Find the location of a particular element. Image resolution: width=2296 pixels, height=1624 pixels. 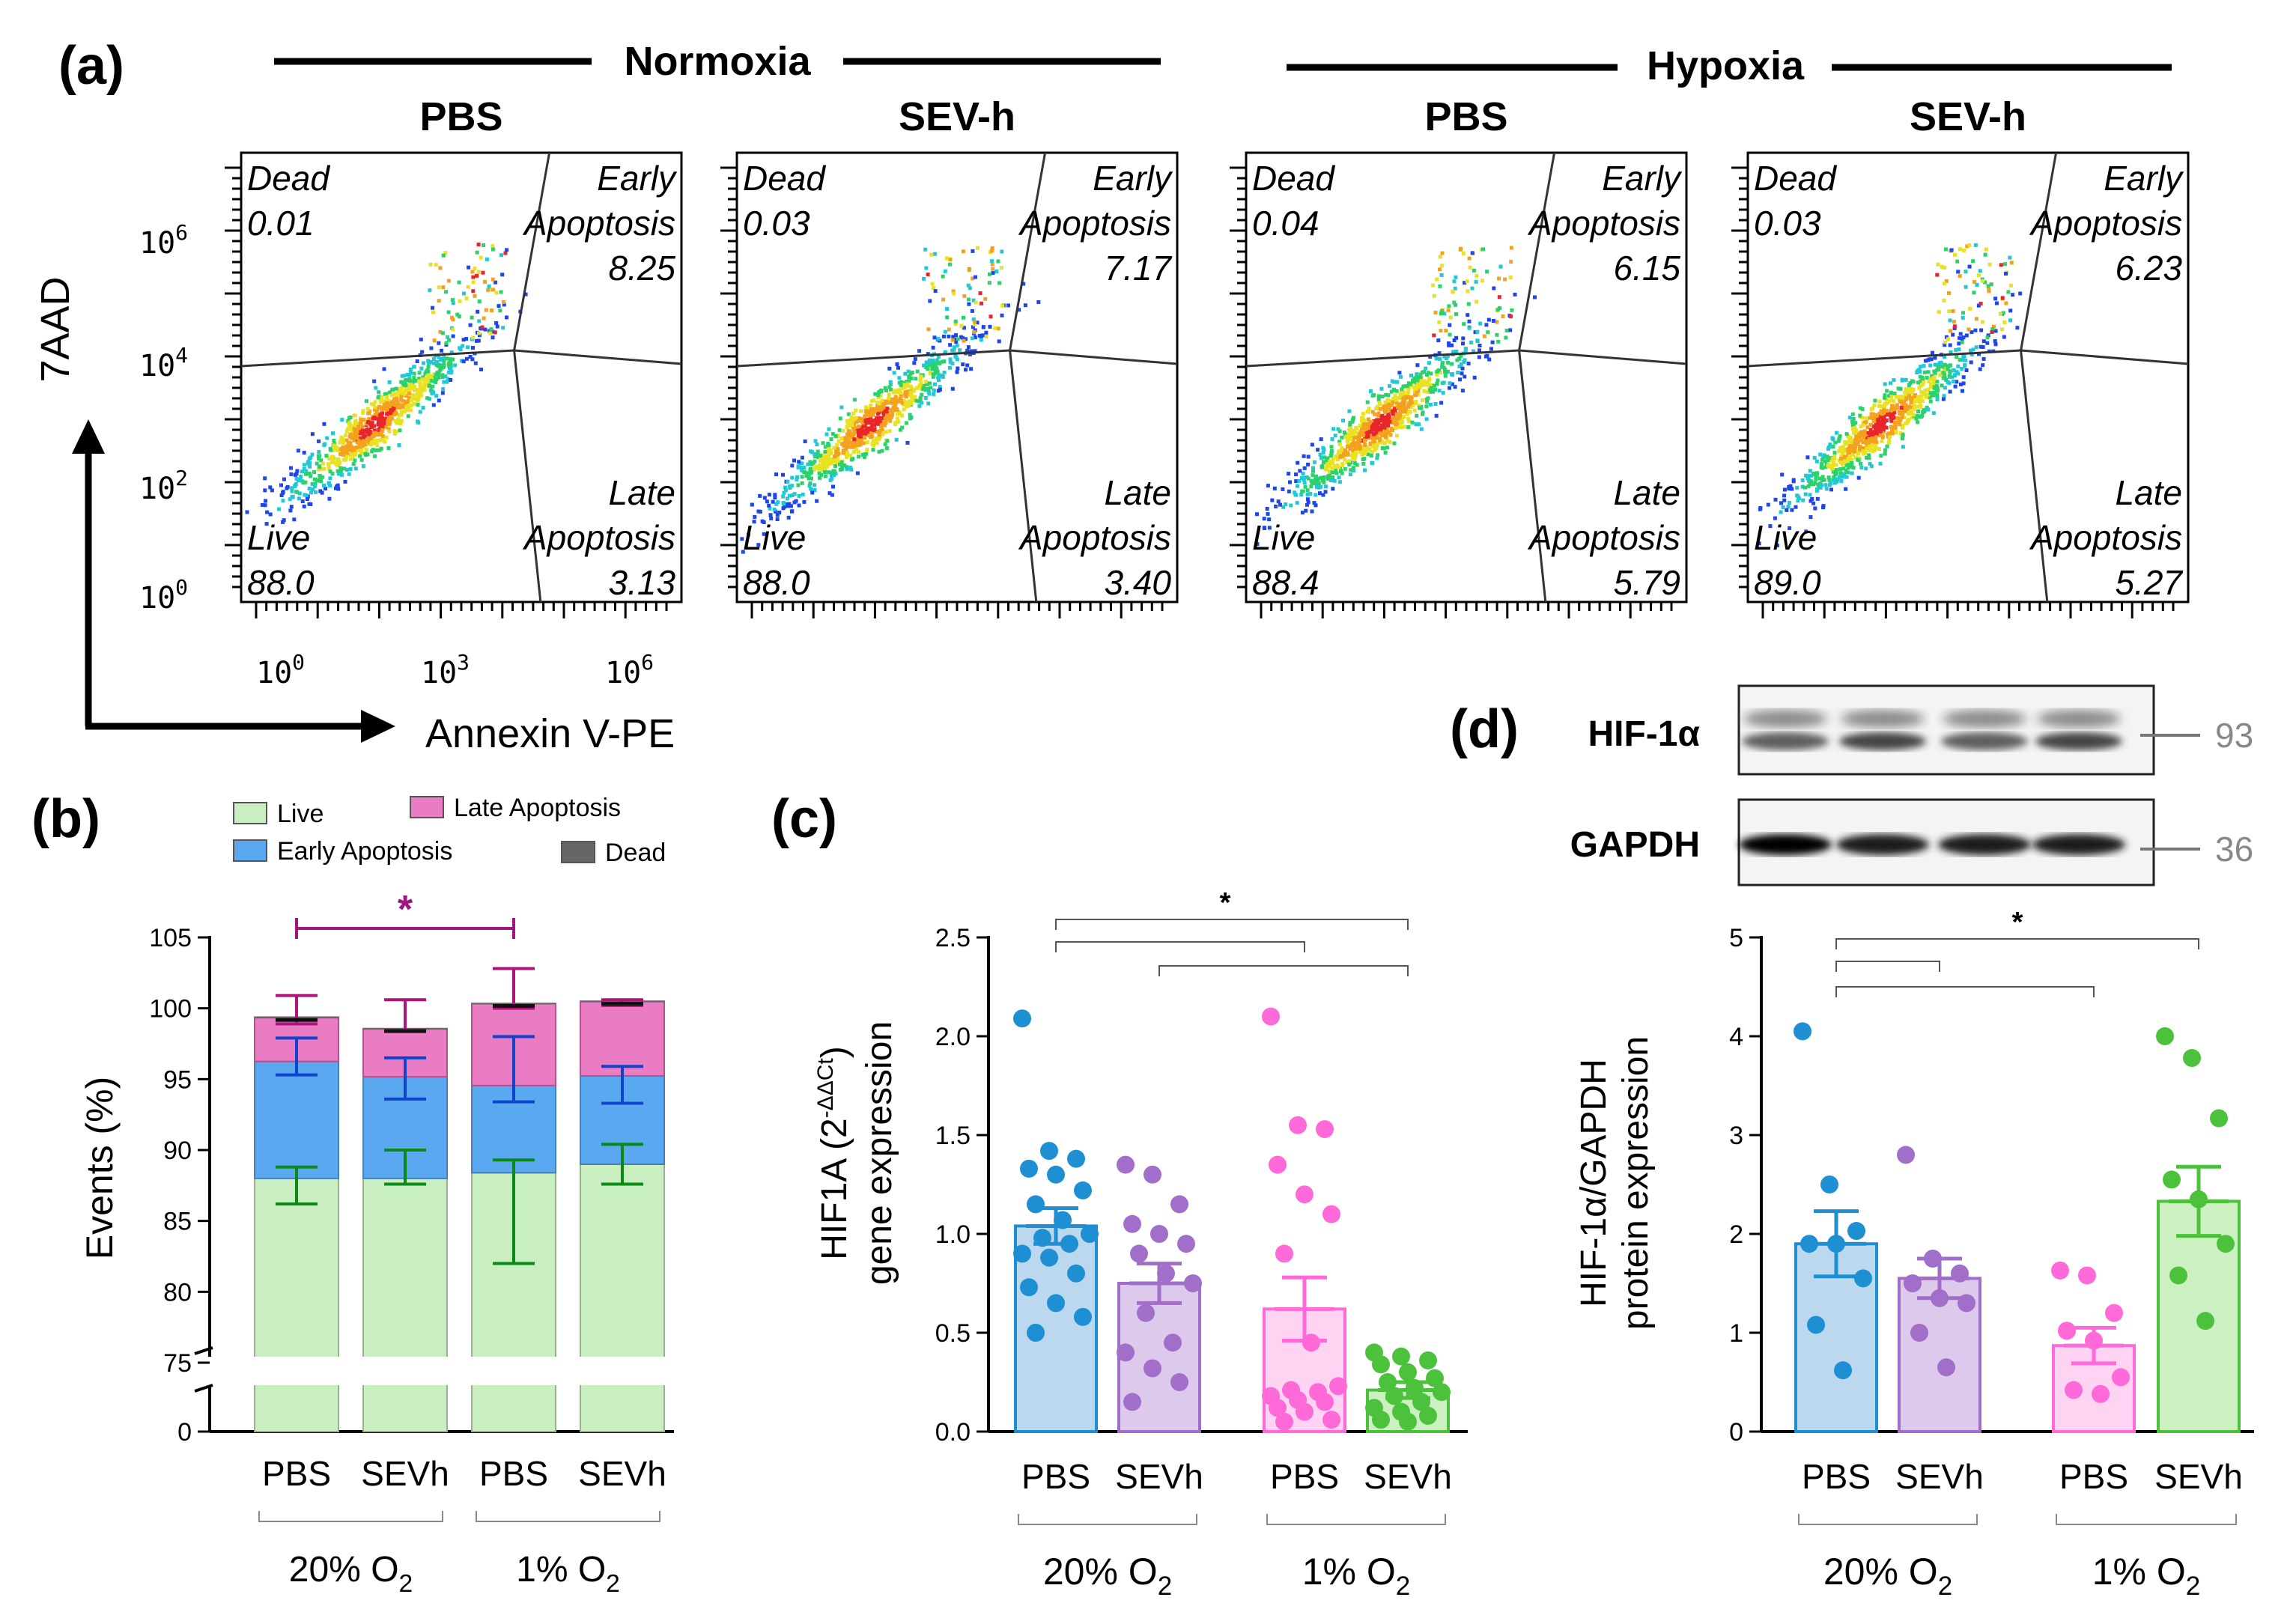

y-tick-label: 100 is located at coordinates (170, 1010).